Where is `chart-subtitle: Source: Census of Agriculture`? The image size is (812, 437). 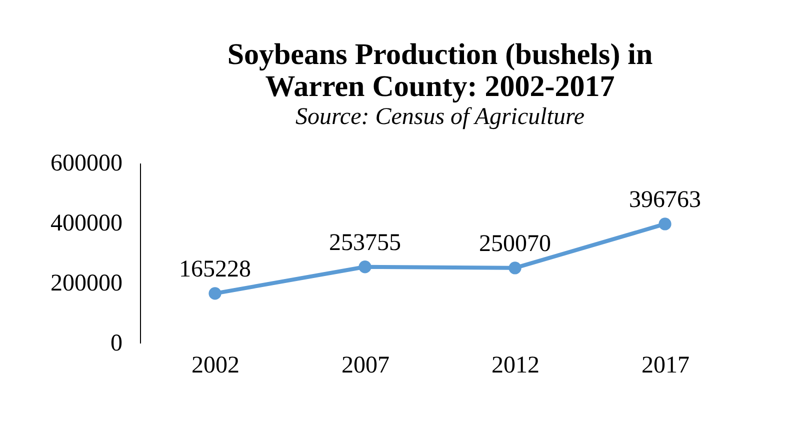
chart-subtitle: Source: Census of Agriculture is located at coordinates (440, 117).